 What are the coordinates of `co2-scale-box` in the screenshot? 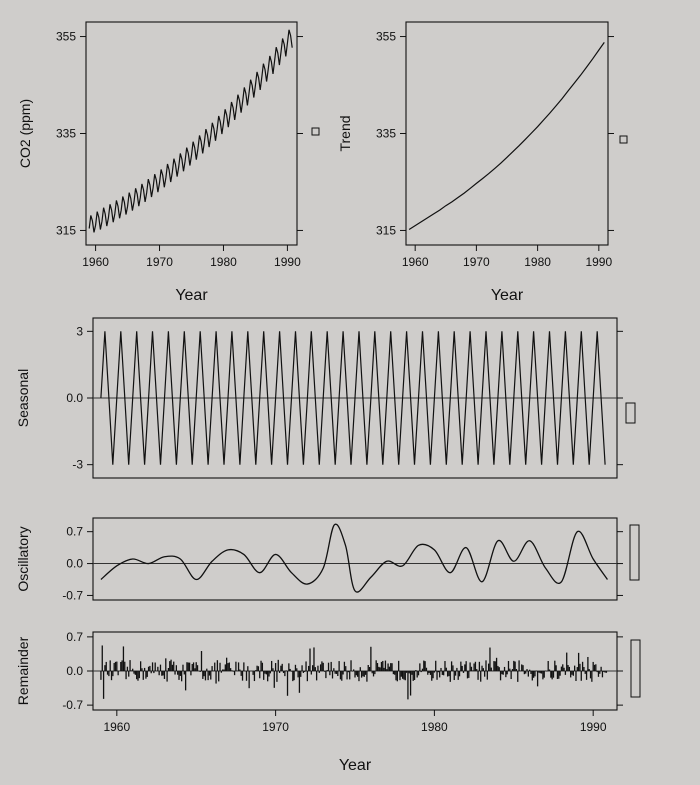 It's located at (315, 131).